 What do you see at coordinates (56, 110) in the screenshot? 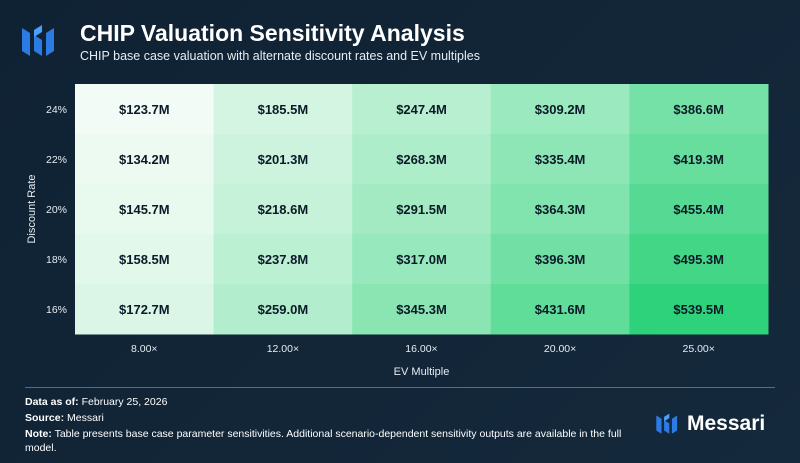
I see `y-tick-label: 24%` at bounding box center [56, 110].